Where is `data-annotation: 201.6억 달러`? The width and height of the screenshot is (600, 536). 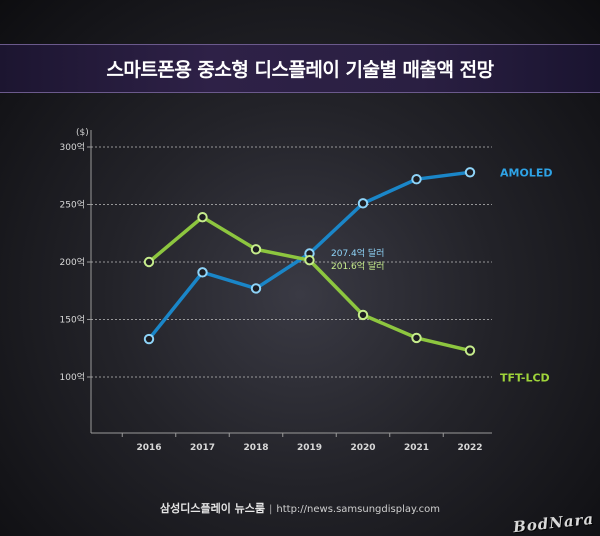
data-annotation: 201.6억 달러 is located at coordinates (357, 266).